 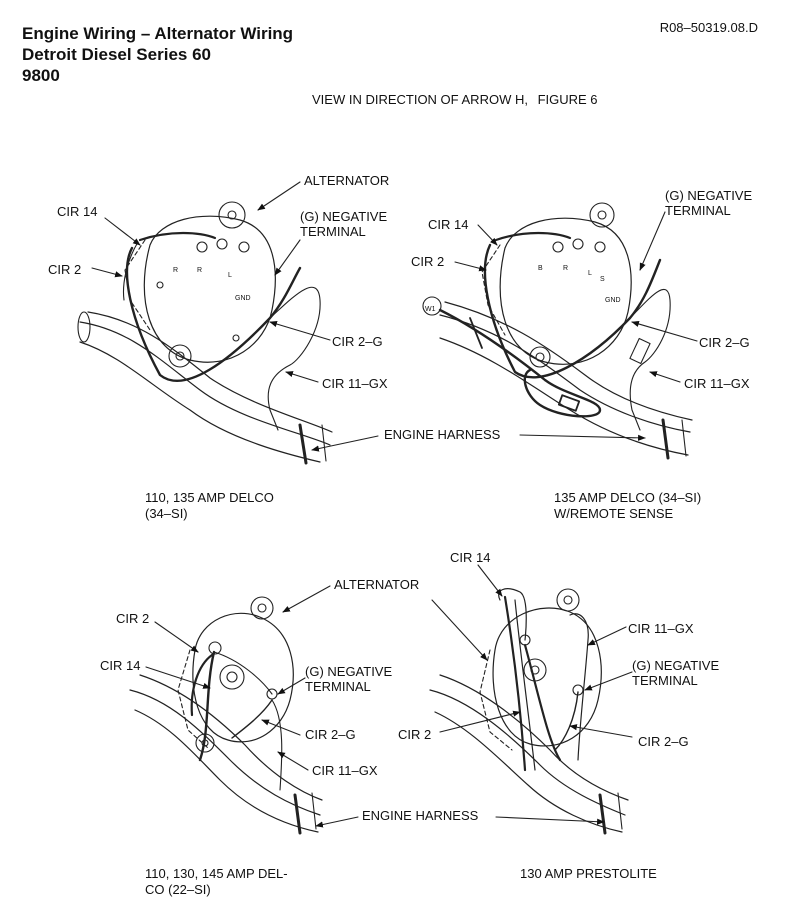 What do you see at coordinates (345, 770) in the screenshot?
I see `p3-cir11gx-label: CIR 11–GX` at bounding box center [345, 770].